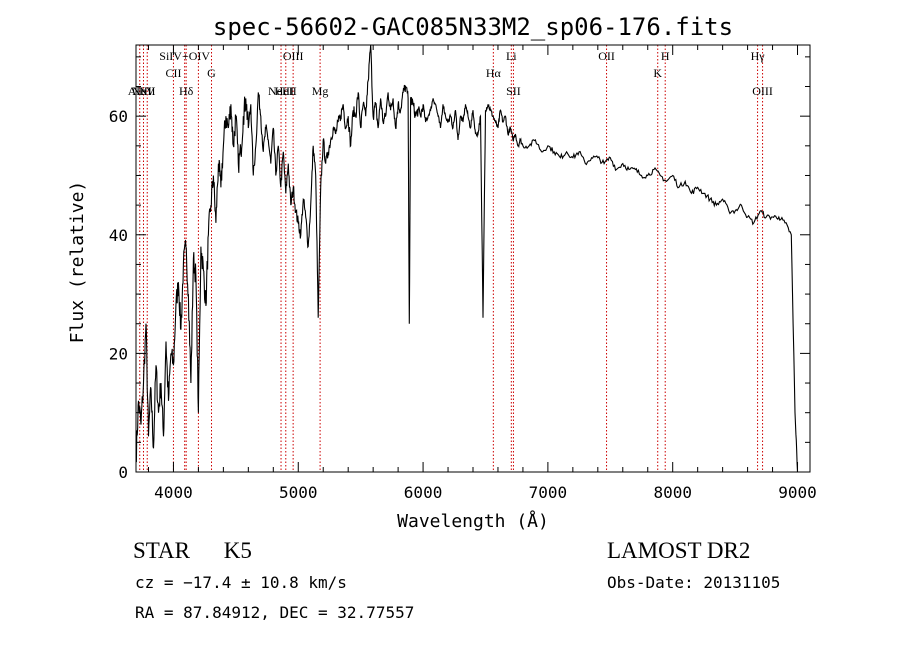 Image resolution: width=900 pixels, height=649 pixels. I want to click on line-label-10: OIII, so click(293, 56).